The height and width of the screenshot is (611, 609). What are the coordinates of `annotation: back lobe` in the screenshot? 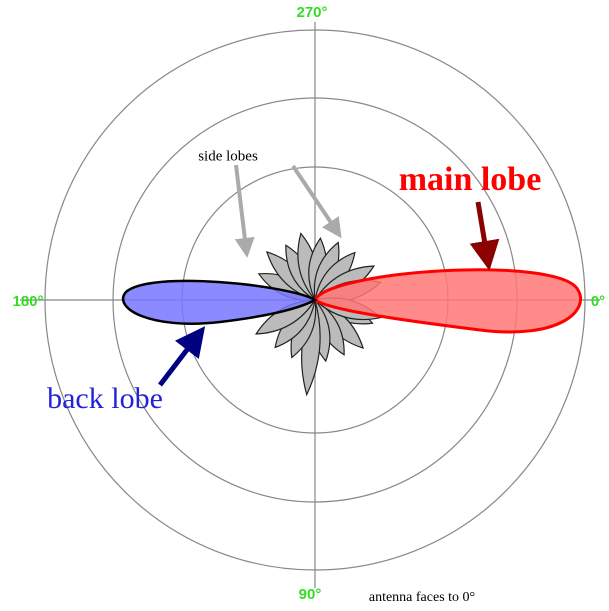 It's located at (105, 398).